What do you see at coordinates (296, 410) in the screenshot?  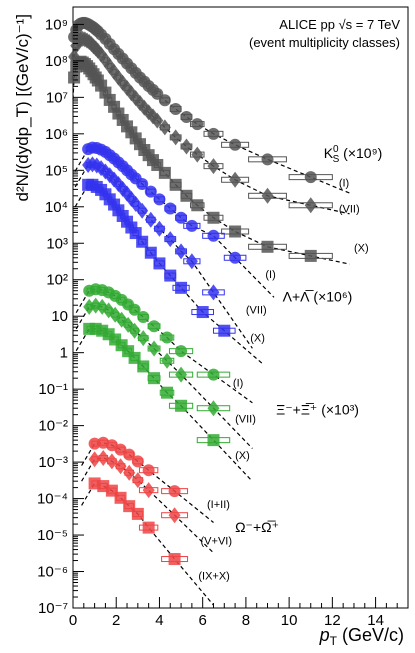 I see `species-symbol: Ξ⁻+Ξ̅⁺` at bounding box center [296, 410].